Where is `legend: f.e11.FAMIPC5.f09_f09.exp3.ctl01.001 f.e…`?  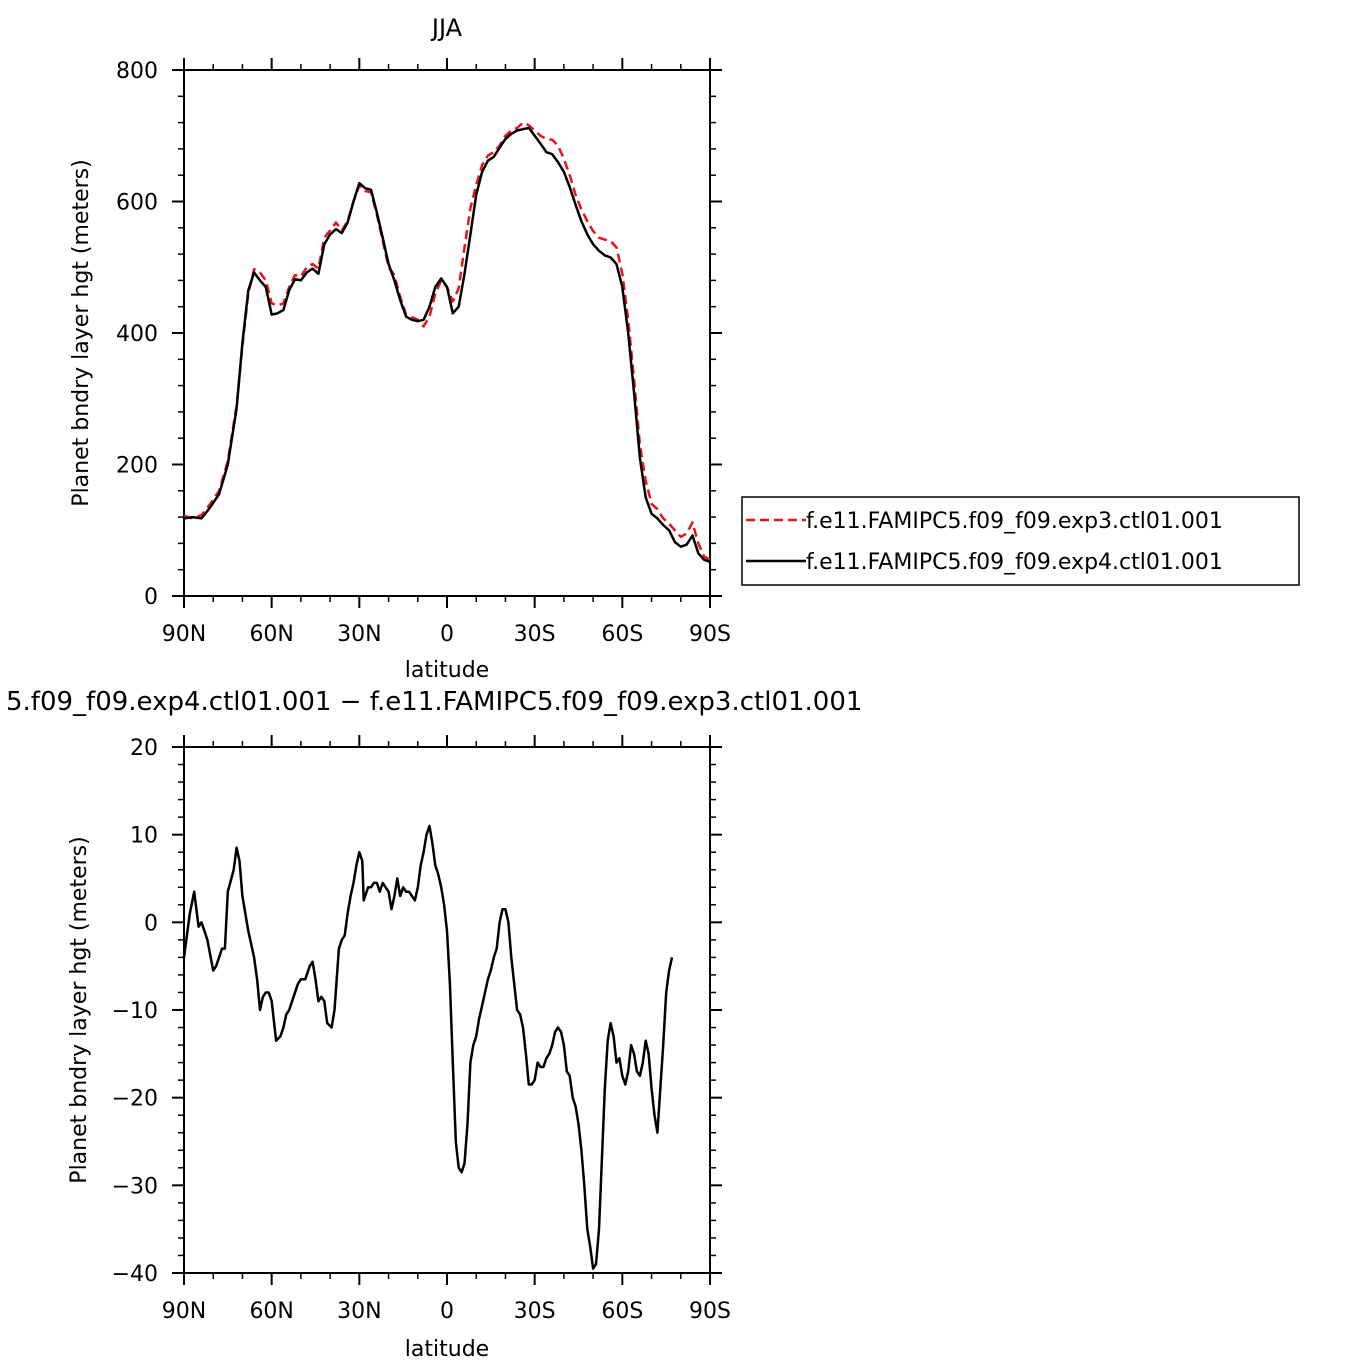 legend: f.e11.FAMIPC5.f09_f09.exp3.ctl01.001 f.e… is located at coordinates (1020, 541).